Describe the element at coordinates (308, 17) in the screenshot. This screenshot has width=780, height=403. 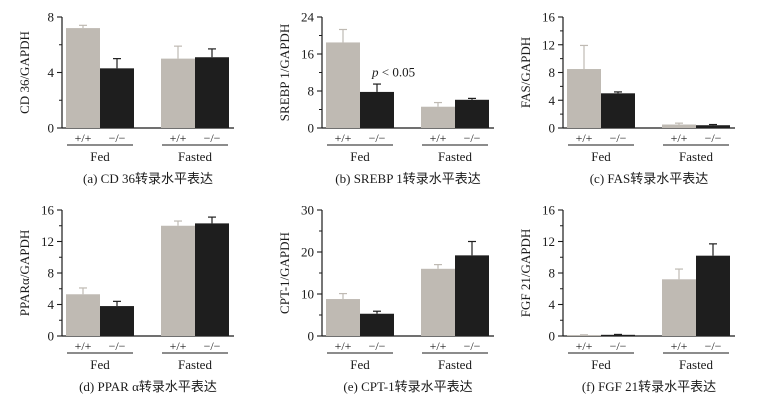
I see `y-tick-label: 24` at that location.